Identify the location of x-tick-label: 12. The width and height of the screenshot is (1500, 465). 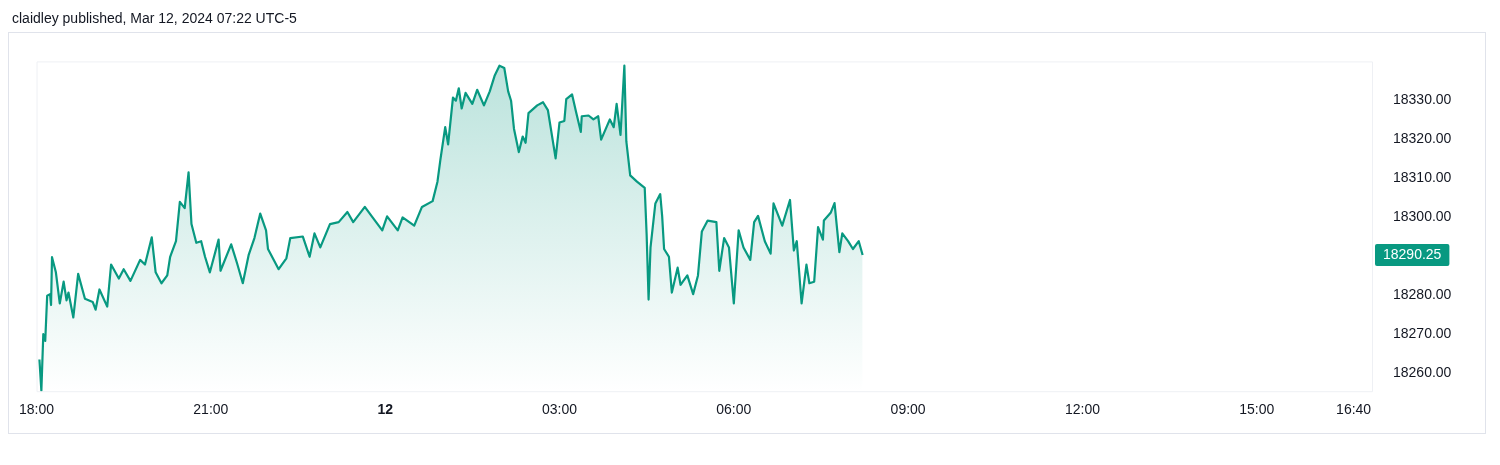
(385, 409).